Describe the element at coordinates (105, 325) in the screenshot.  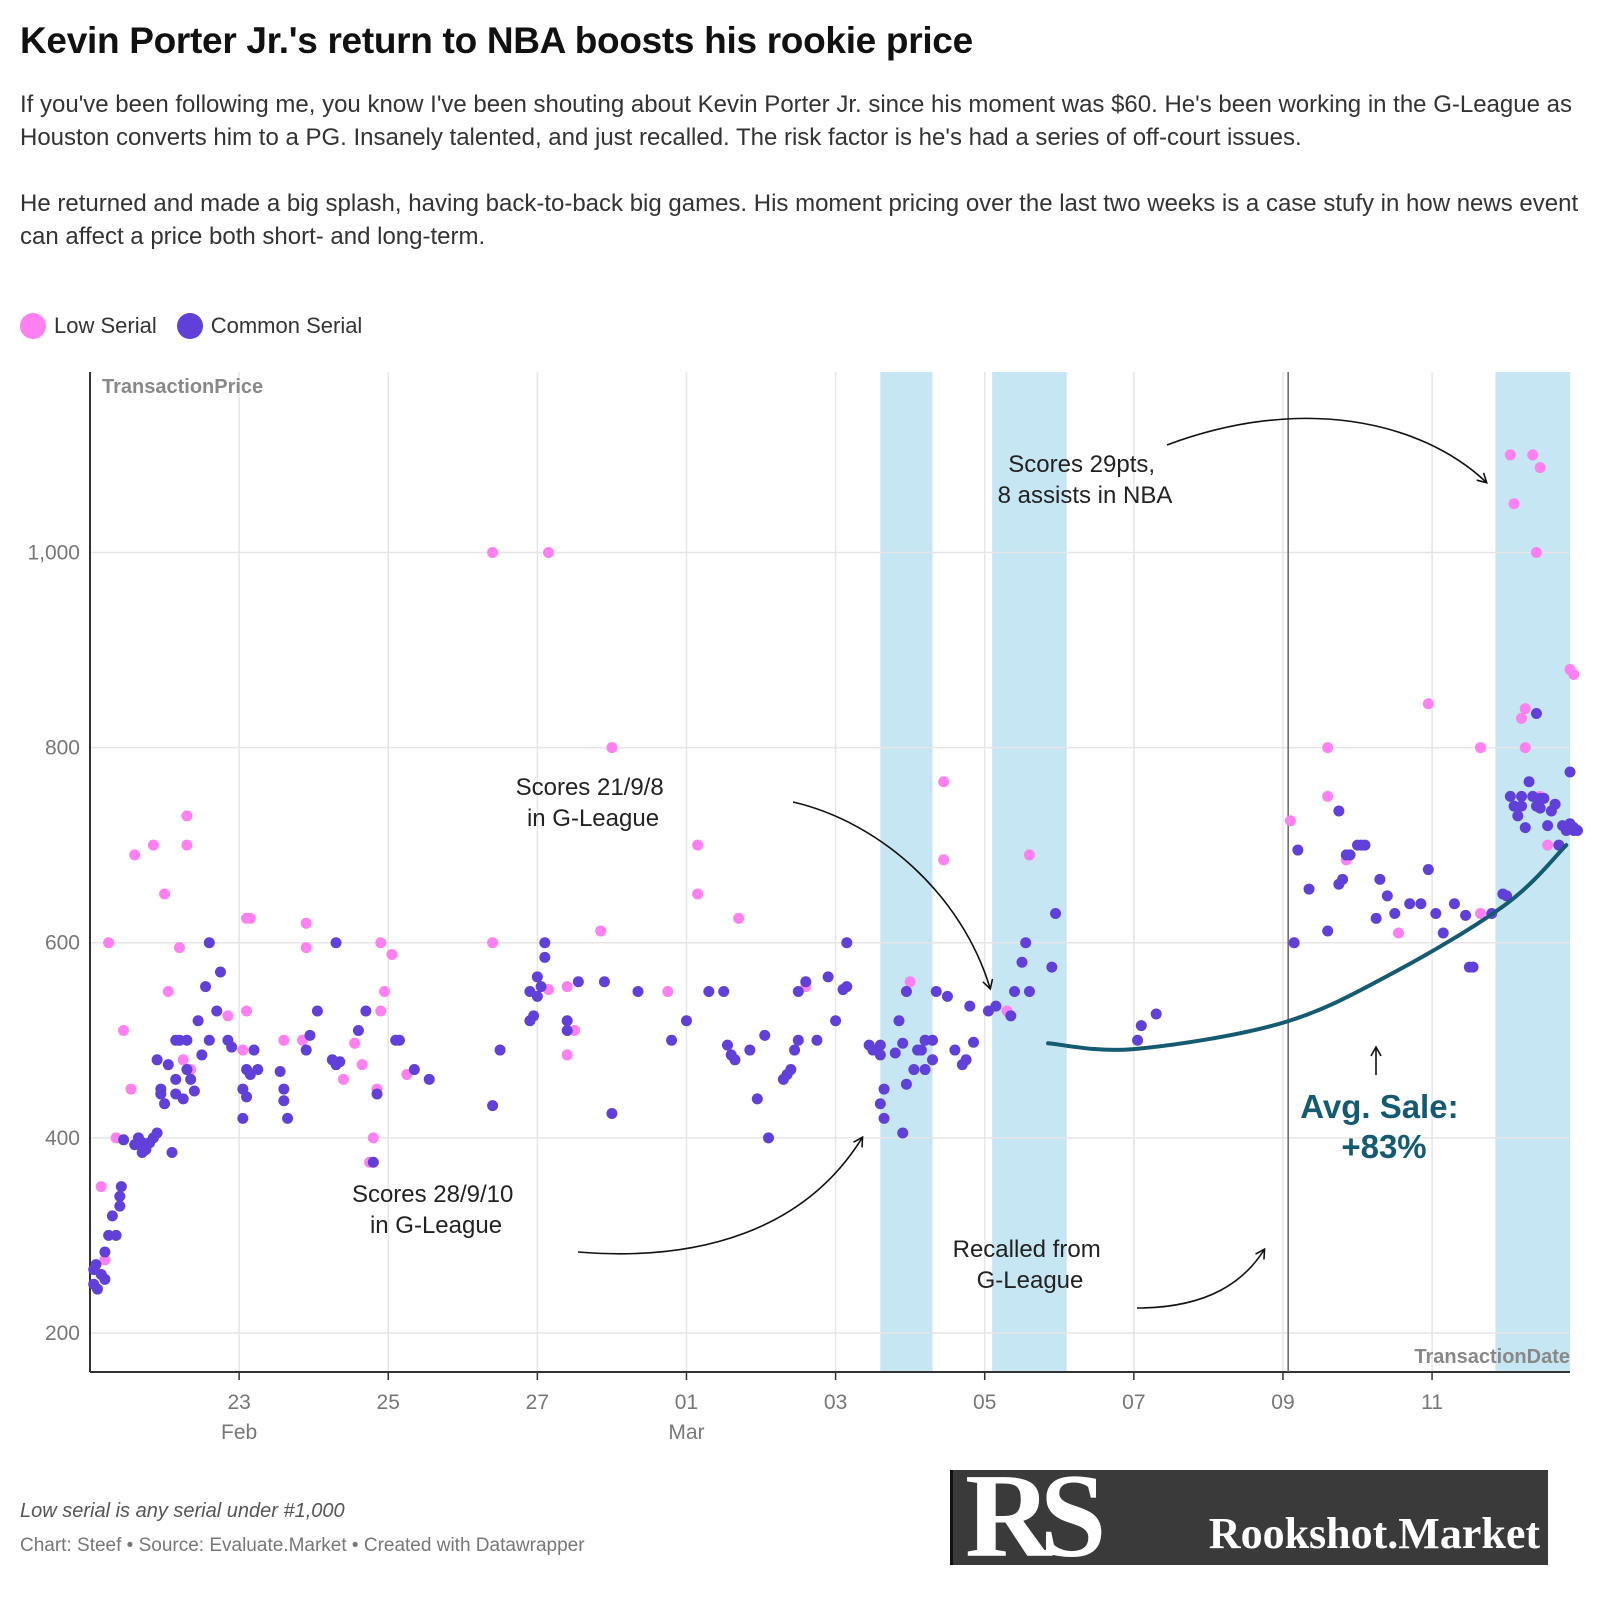
I see `legend-label-low-serial: Low Serial` at that location.